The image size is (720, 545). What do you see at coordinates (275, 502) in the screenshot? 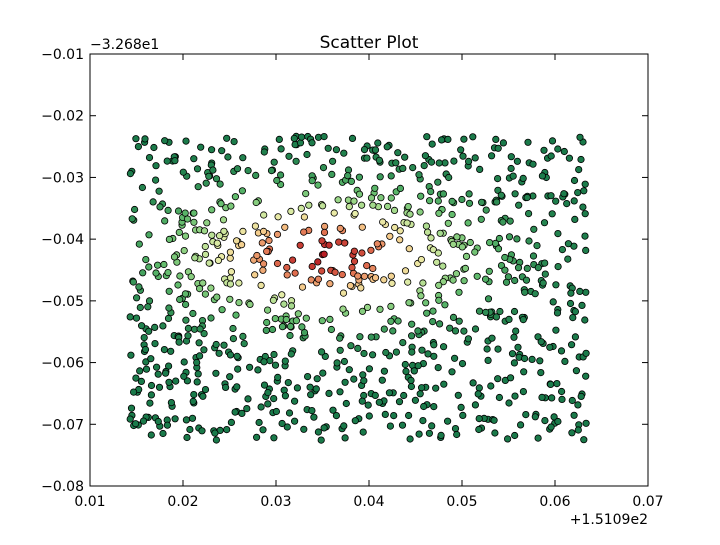
I see `x-tick-label: 0.03` at bounding box center [275, 502].